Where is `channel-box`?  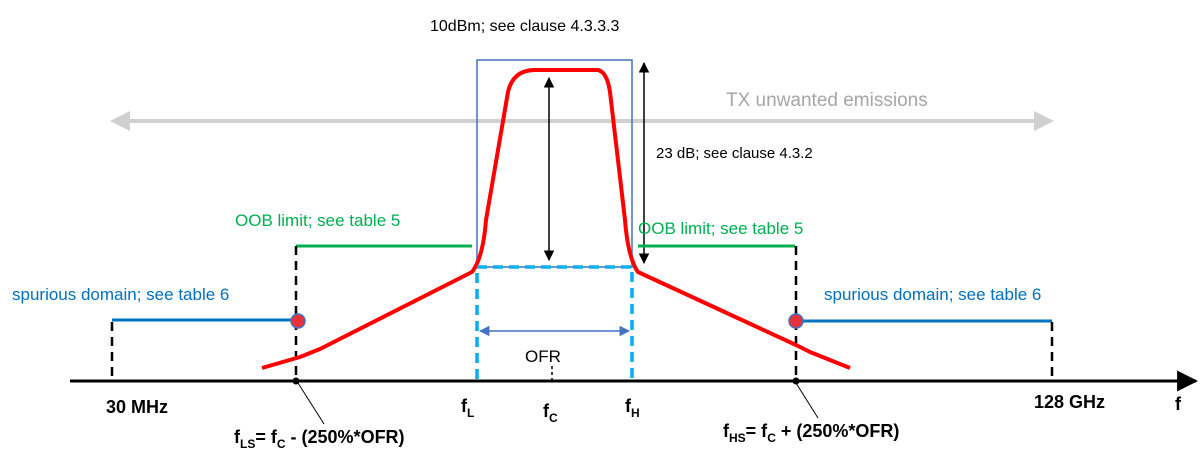
channel-box is located at coordinates (554, 163).